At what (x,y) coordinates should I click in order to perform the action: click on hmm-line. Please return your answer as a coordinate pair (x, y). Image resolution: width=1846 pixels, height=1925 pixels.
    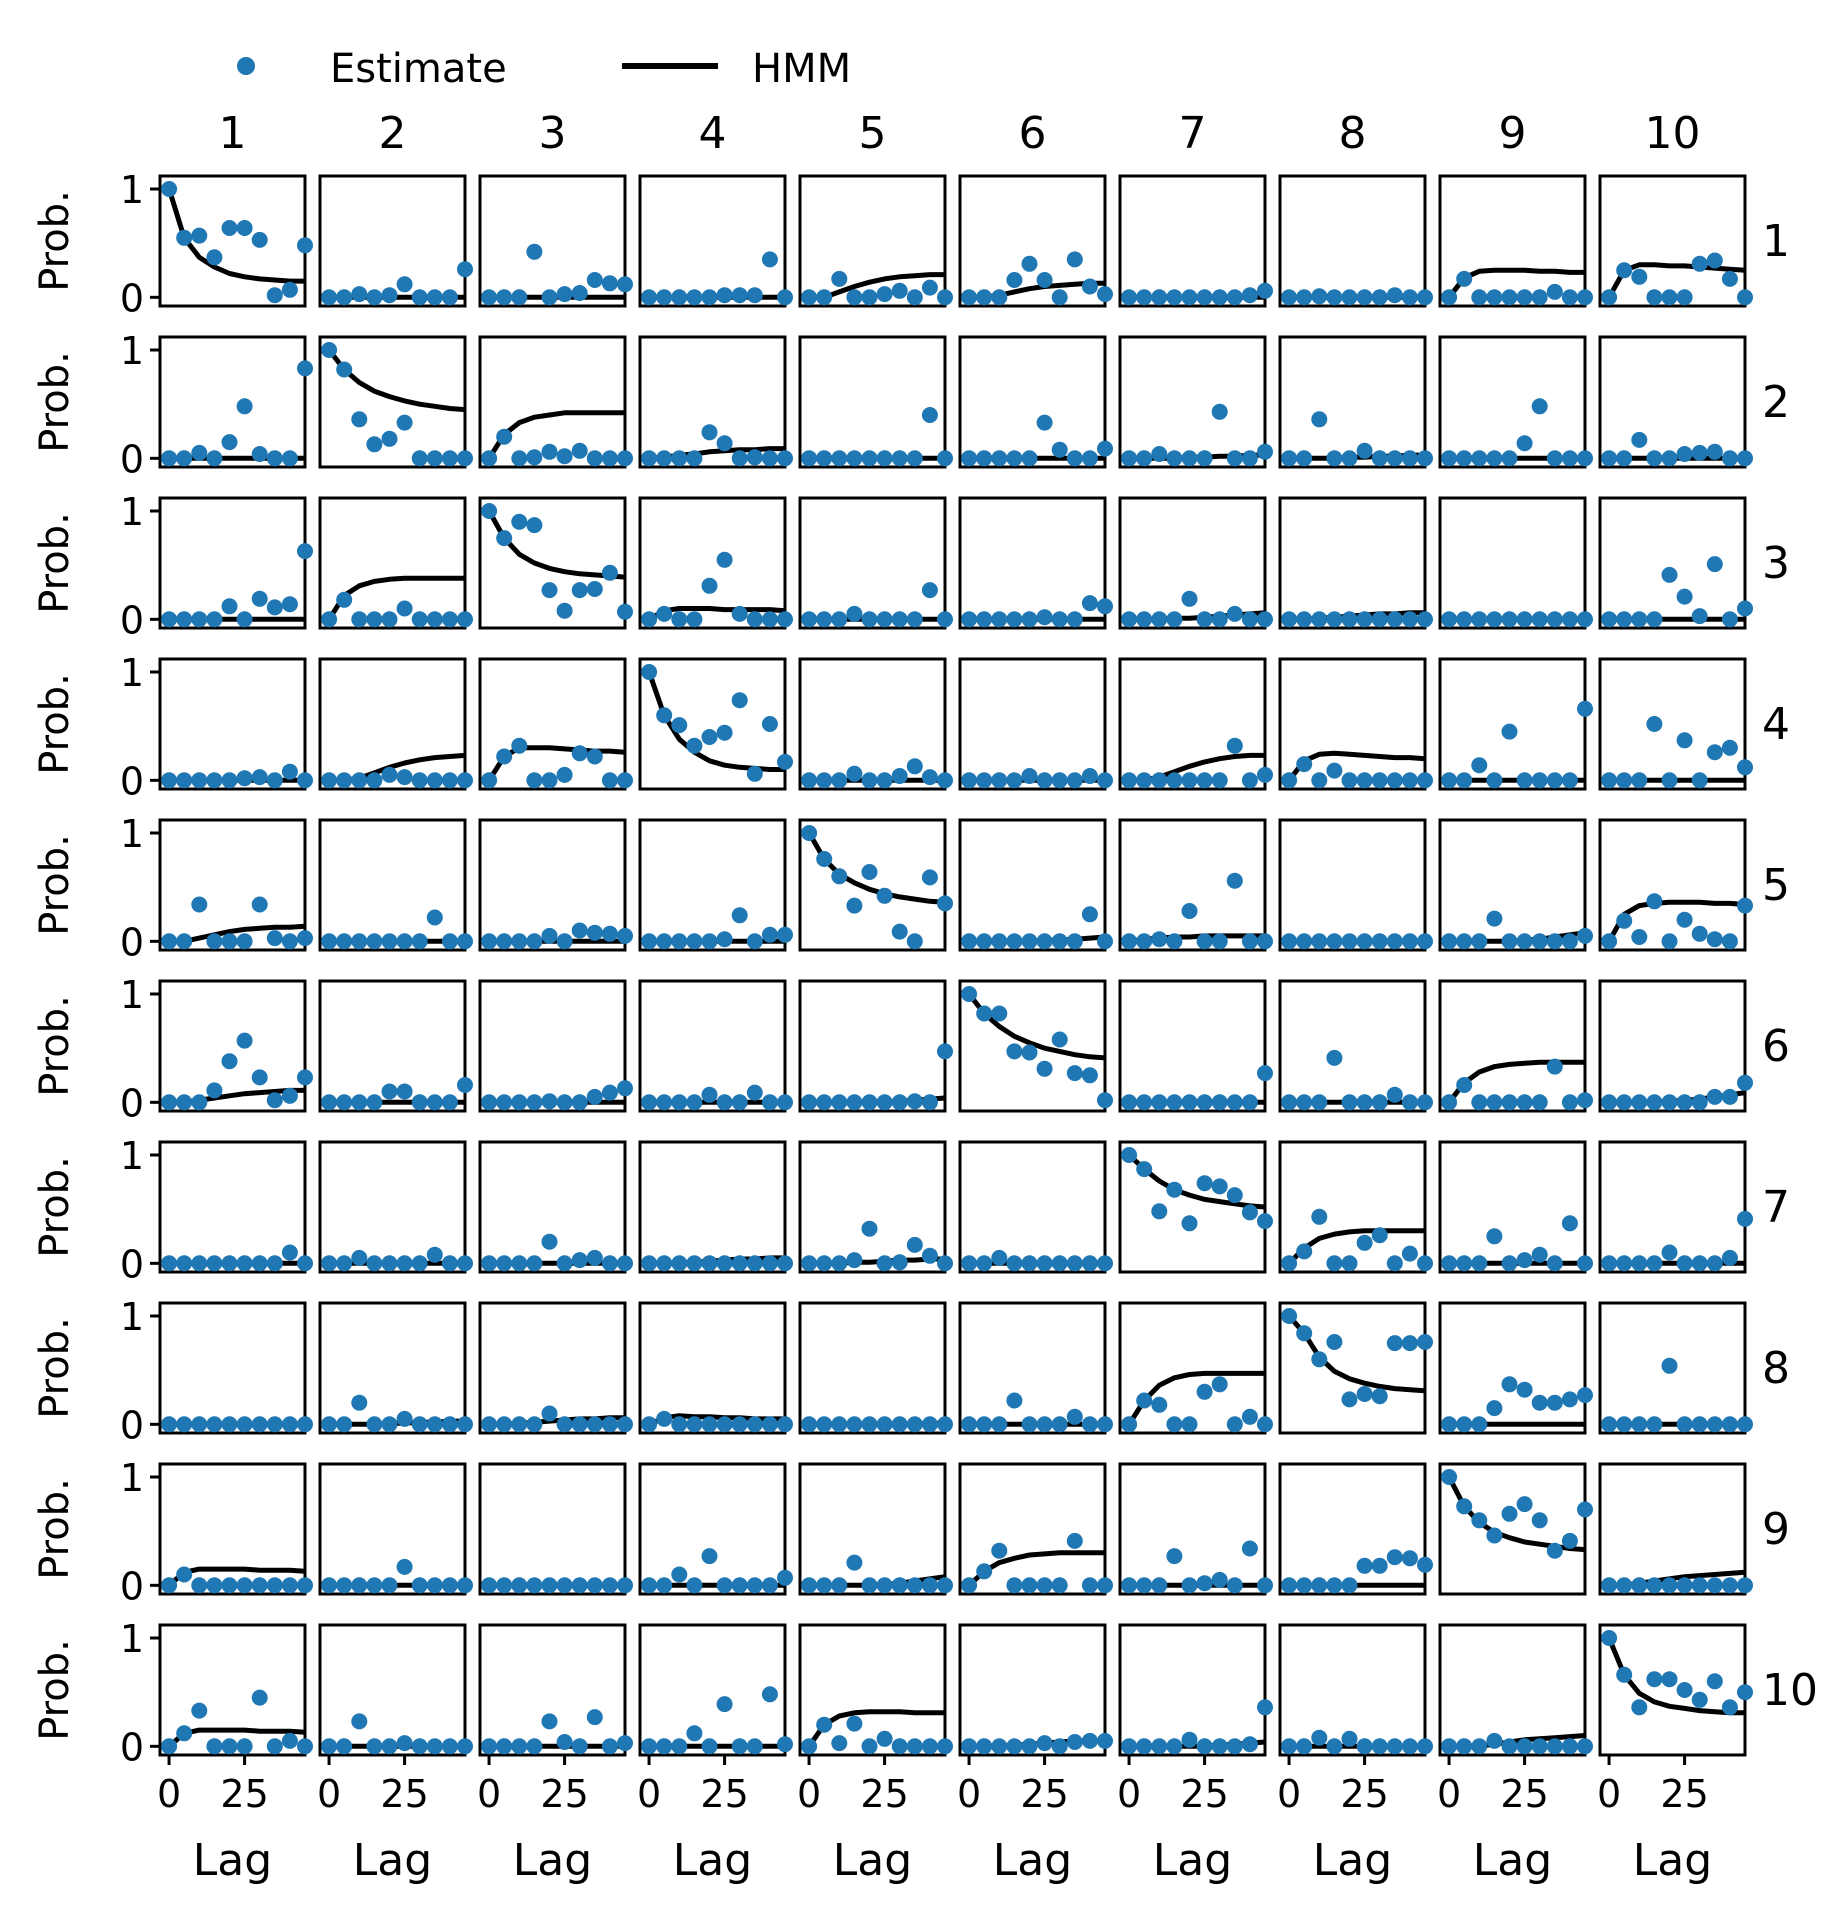
    Looking at the image, I should click on (716, 614).